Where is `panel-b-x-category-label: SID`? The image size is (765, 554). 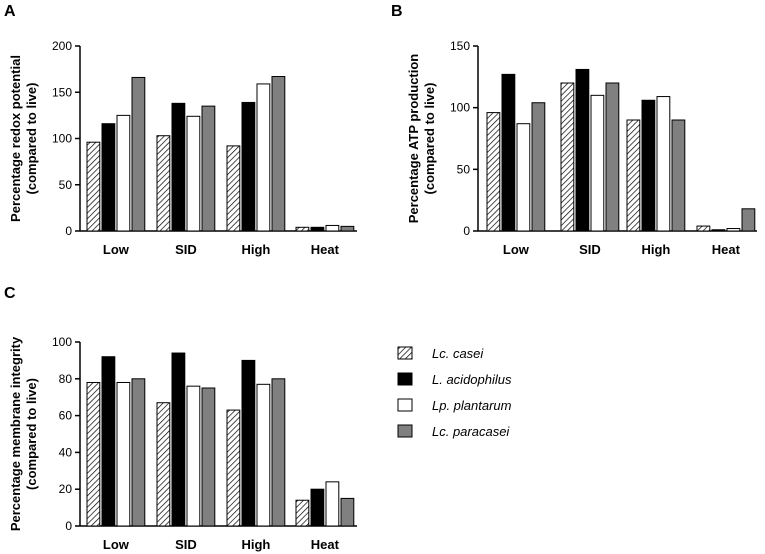
panel-b-x-category-label: SID is located at coordinates (590, 249).